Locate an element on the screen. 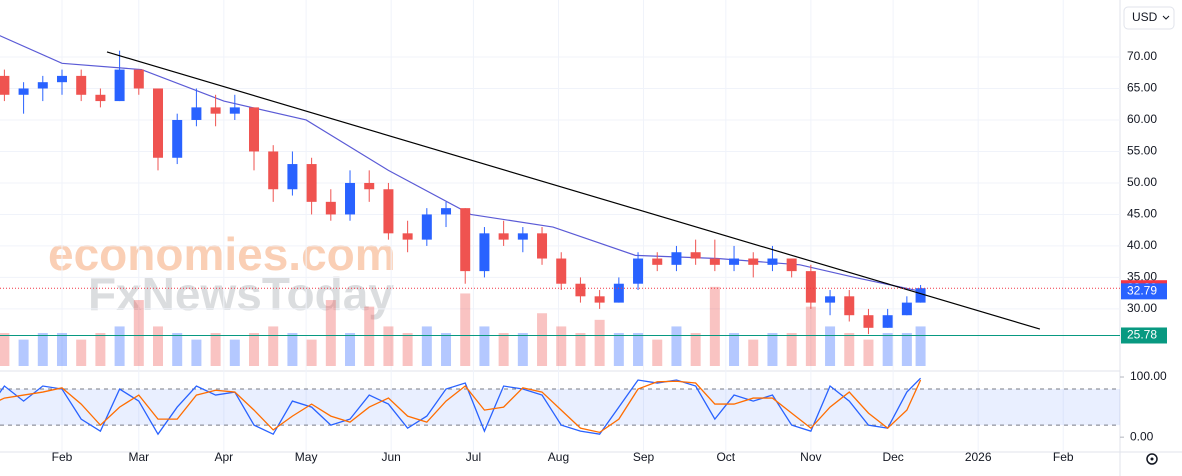  settings-icon is located at coordinates (1152, 459).